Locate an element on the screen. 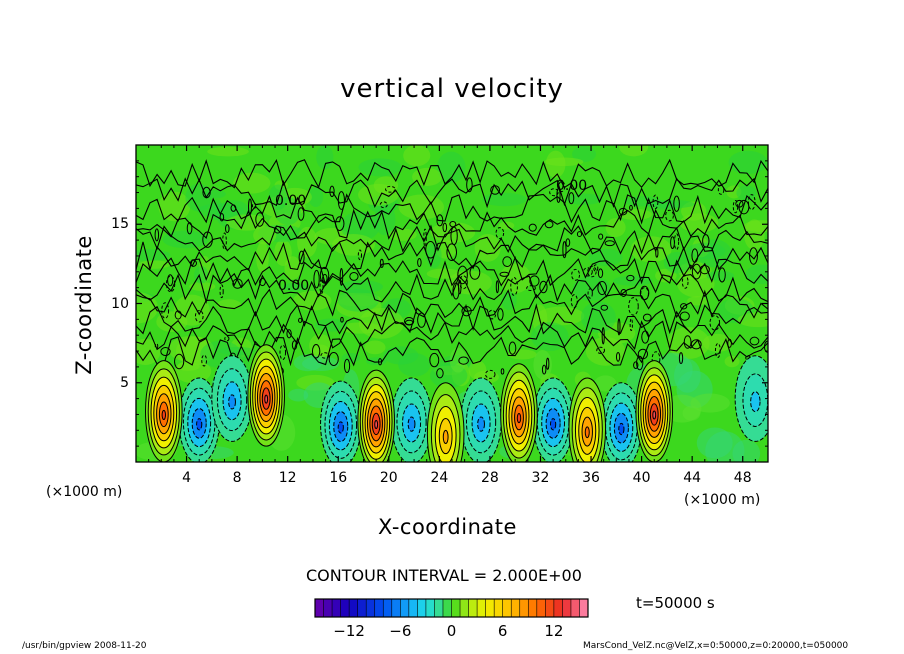 The width and height of the screenshot is (904, 654). x-tick-label: 12 is located at coordinates (287, 478).